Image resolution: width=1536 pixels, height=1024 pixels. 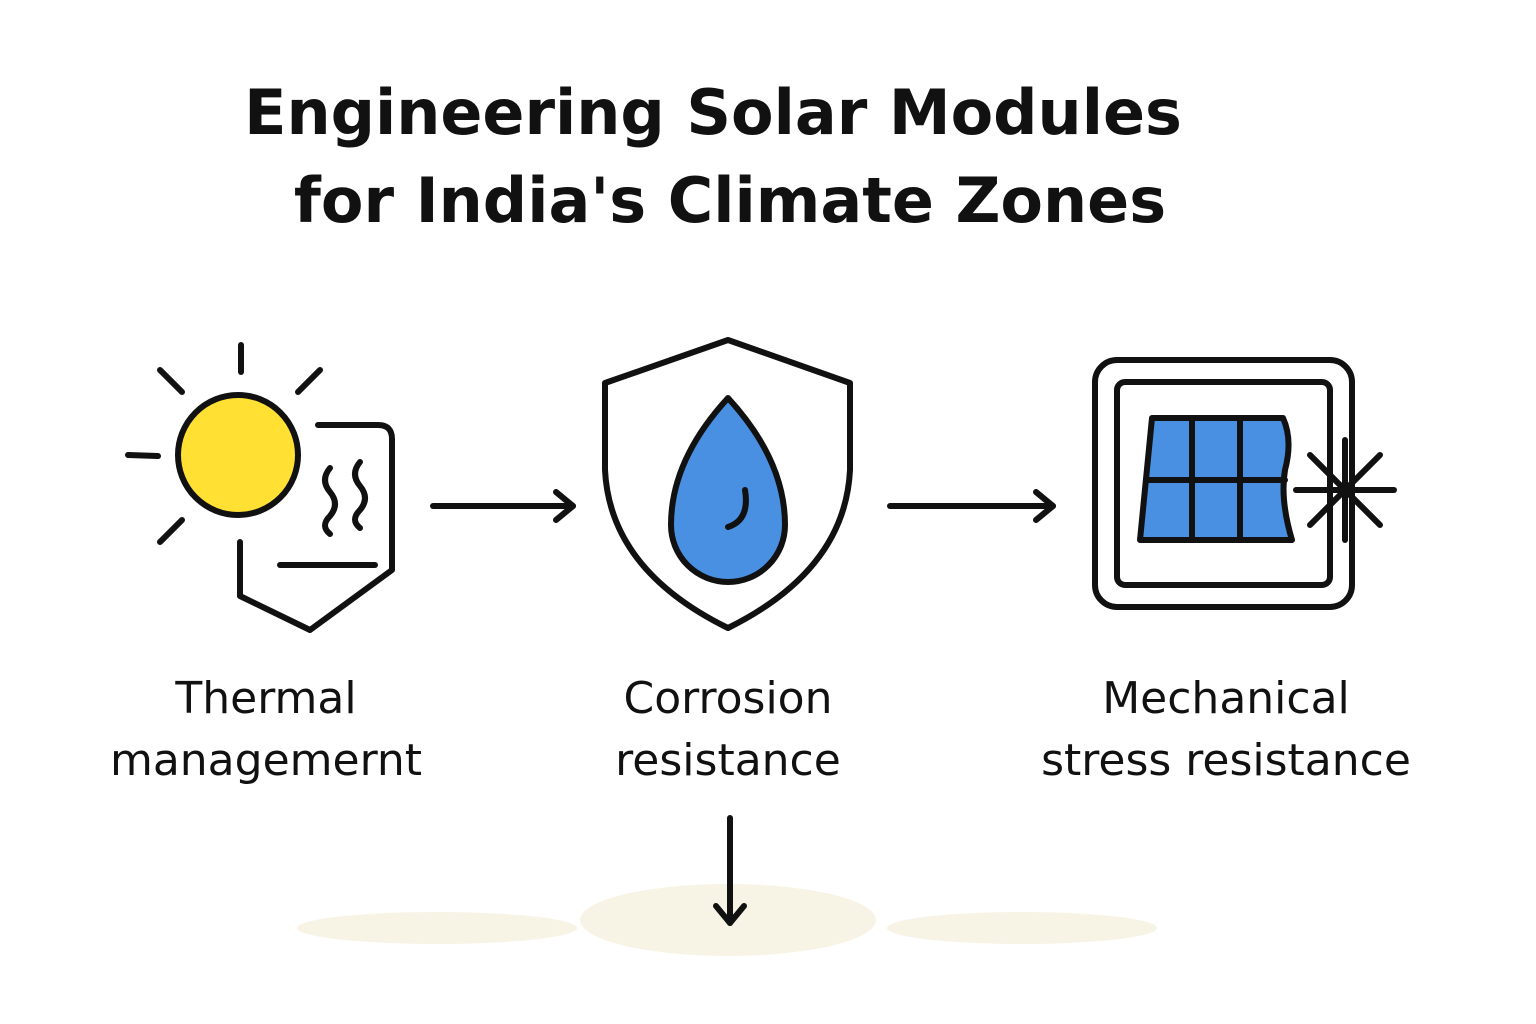 I want to click on thermal-icon, so click(x=260, y=487).